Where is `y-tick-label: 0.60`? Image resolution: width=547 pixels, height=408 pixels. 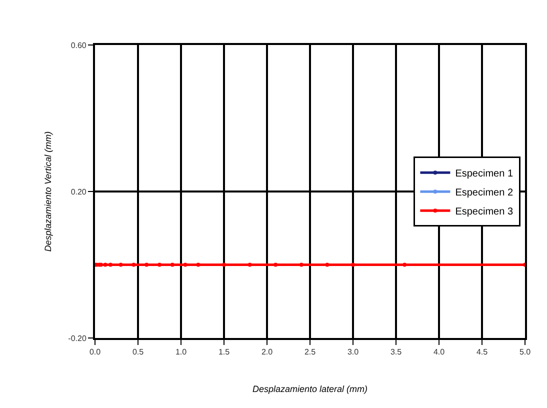
y-tick-label: 0.60 is located at coordinates (78, 45).